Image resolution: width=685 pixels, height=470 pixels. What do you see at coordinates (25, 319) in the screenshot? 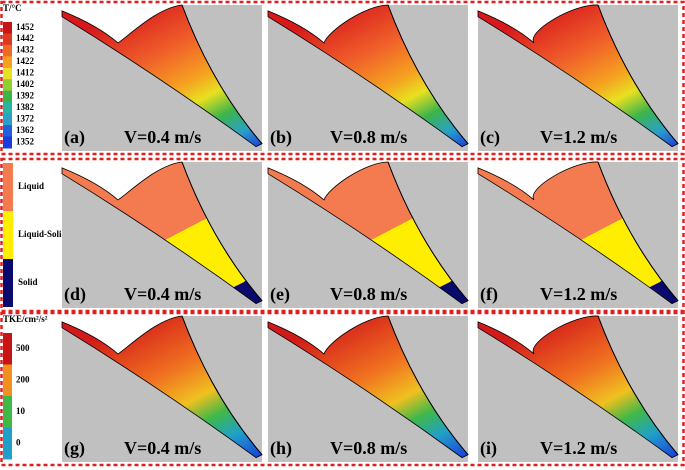
I see `legend-title: TKE/cm²/s²` at bounding box center [25, 319].